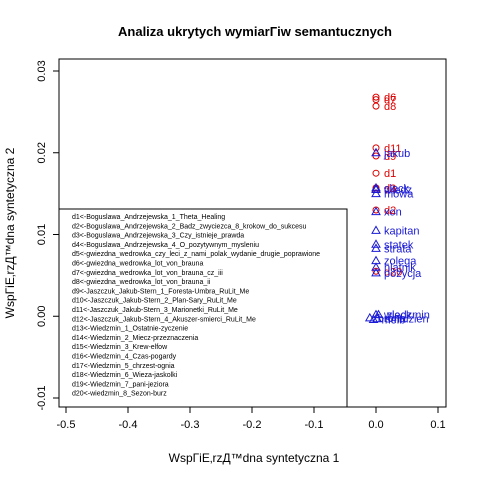  Describe the element at coordinates (393, 149) in the screenshot. I see `document-point-label: d11` at that location.